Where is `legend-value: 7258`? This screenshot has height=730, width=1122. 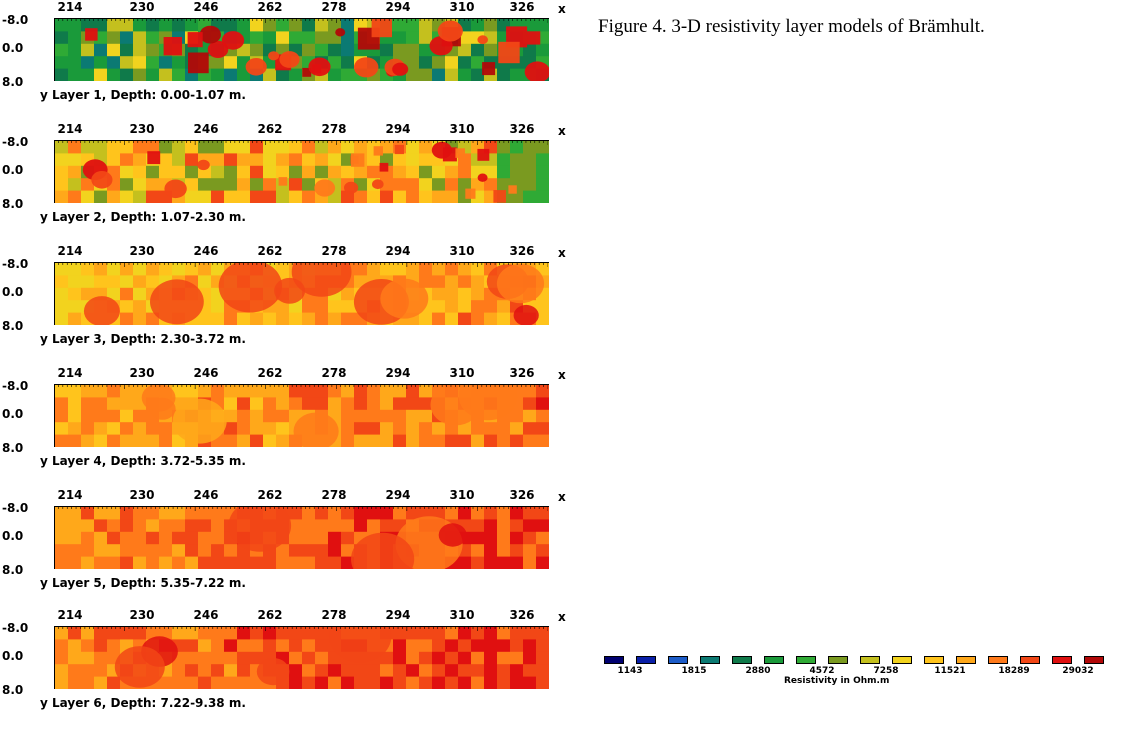 legend-value: 7258 is located at coordinates (886, 671).